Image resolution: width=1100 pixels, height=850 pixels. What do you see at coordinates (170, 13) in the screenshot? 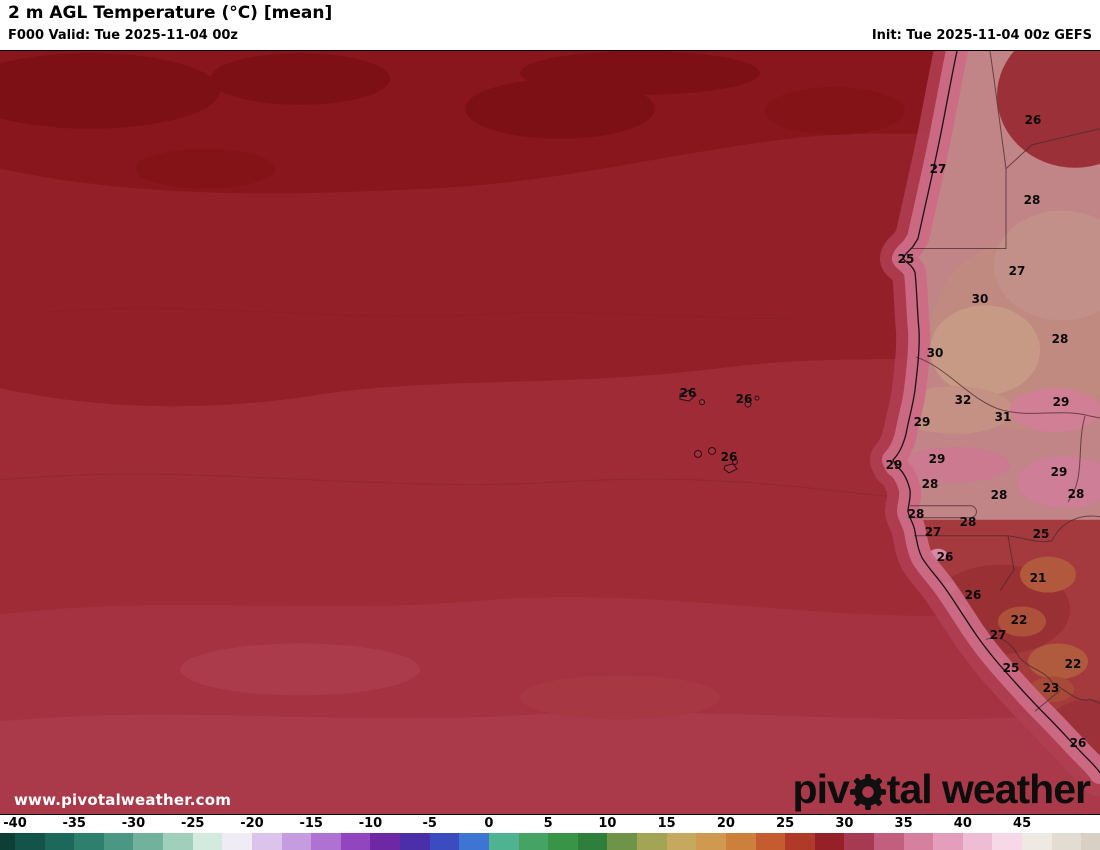
I see `page-title: 2 m AGL Temperature (°C) [mean]` at bounding box center [170, 13].